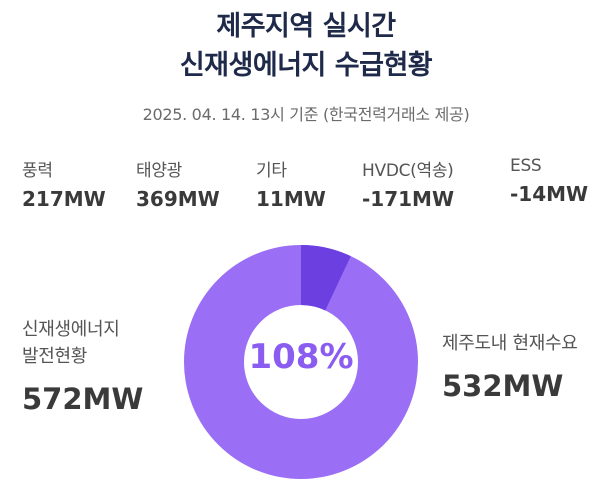  Describe the element at coordinates (549, 181) in the screenshot. I see `stat-ess: ESS -14MW` at that location.